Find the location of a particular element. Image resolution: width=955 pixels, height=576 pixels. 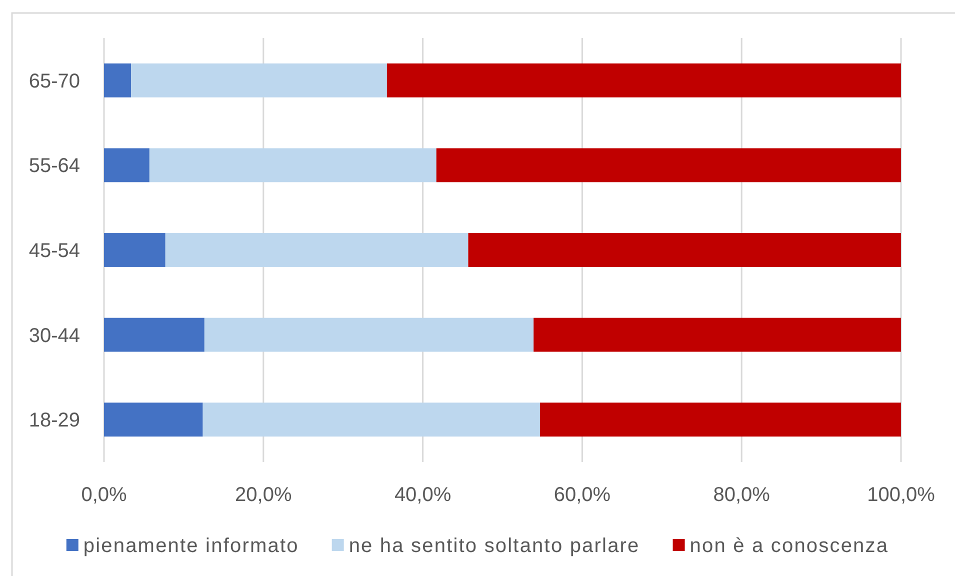

x-tick-label: 40,0% is located at coordinates (423, 495).